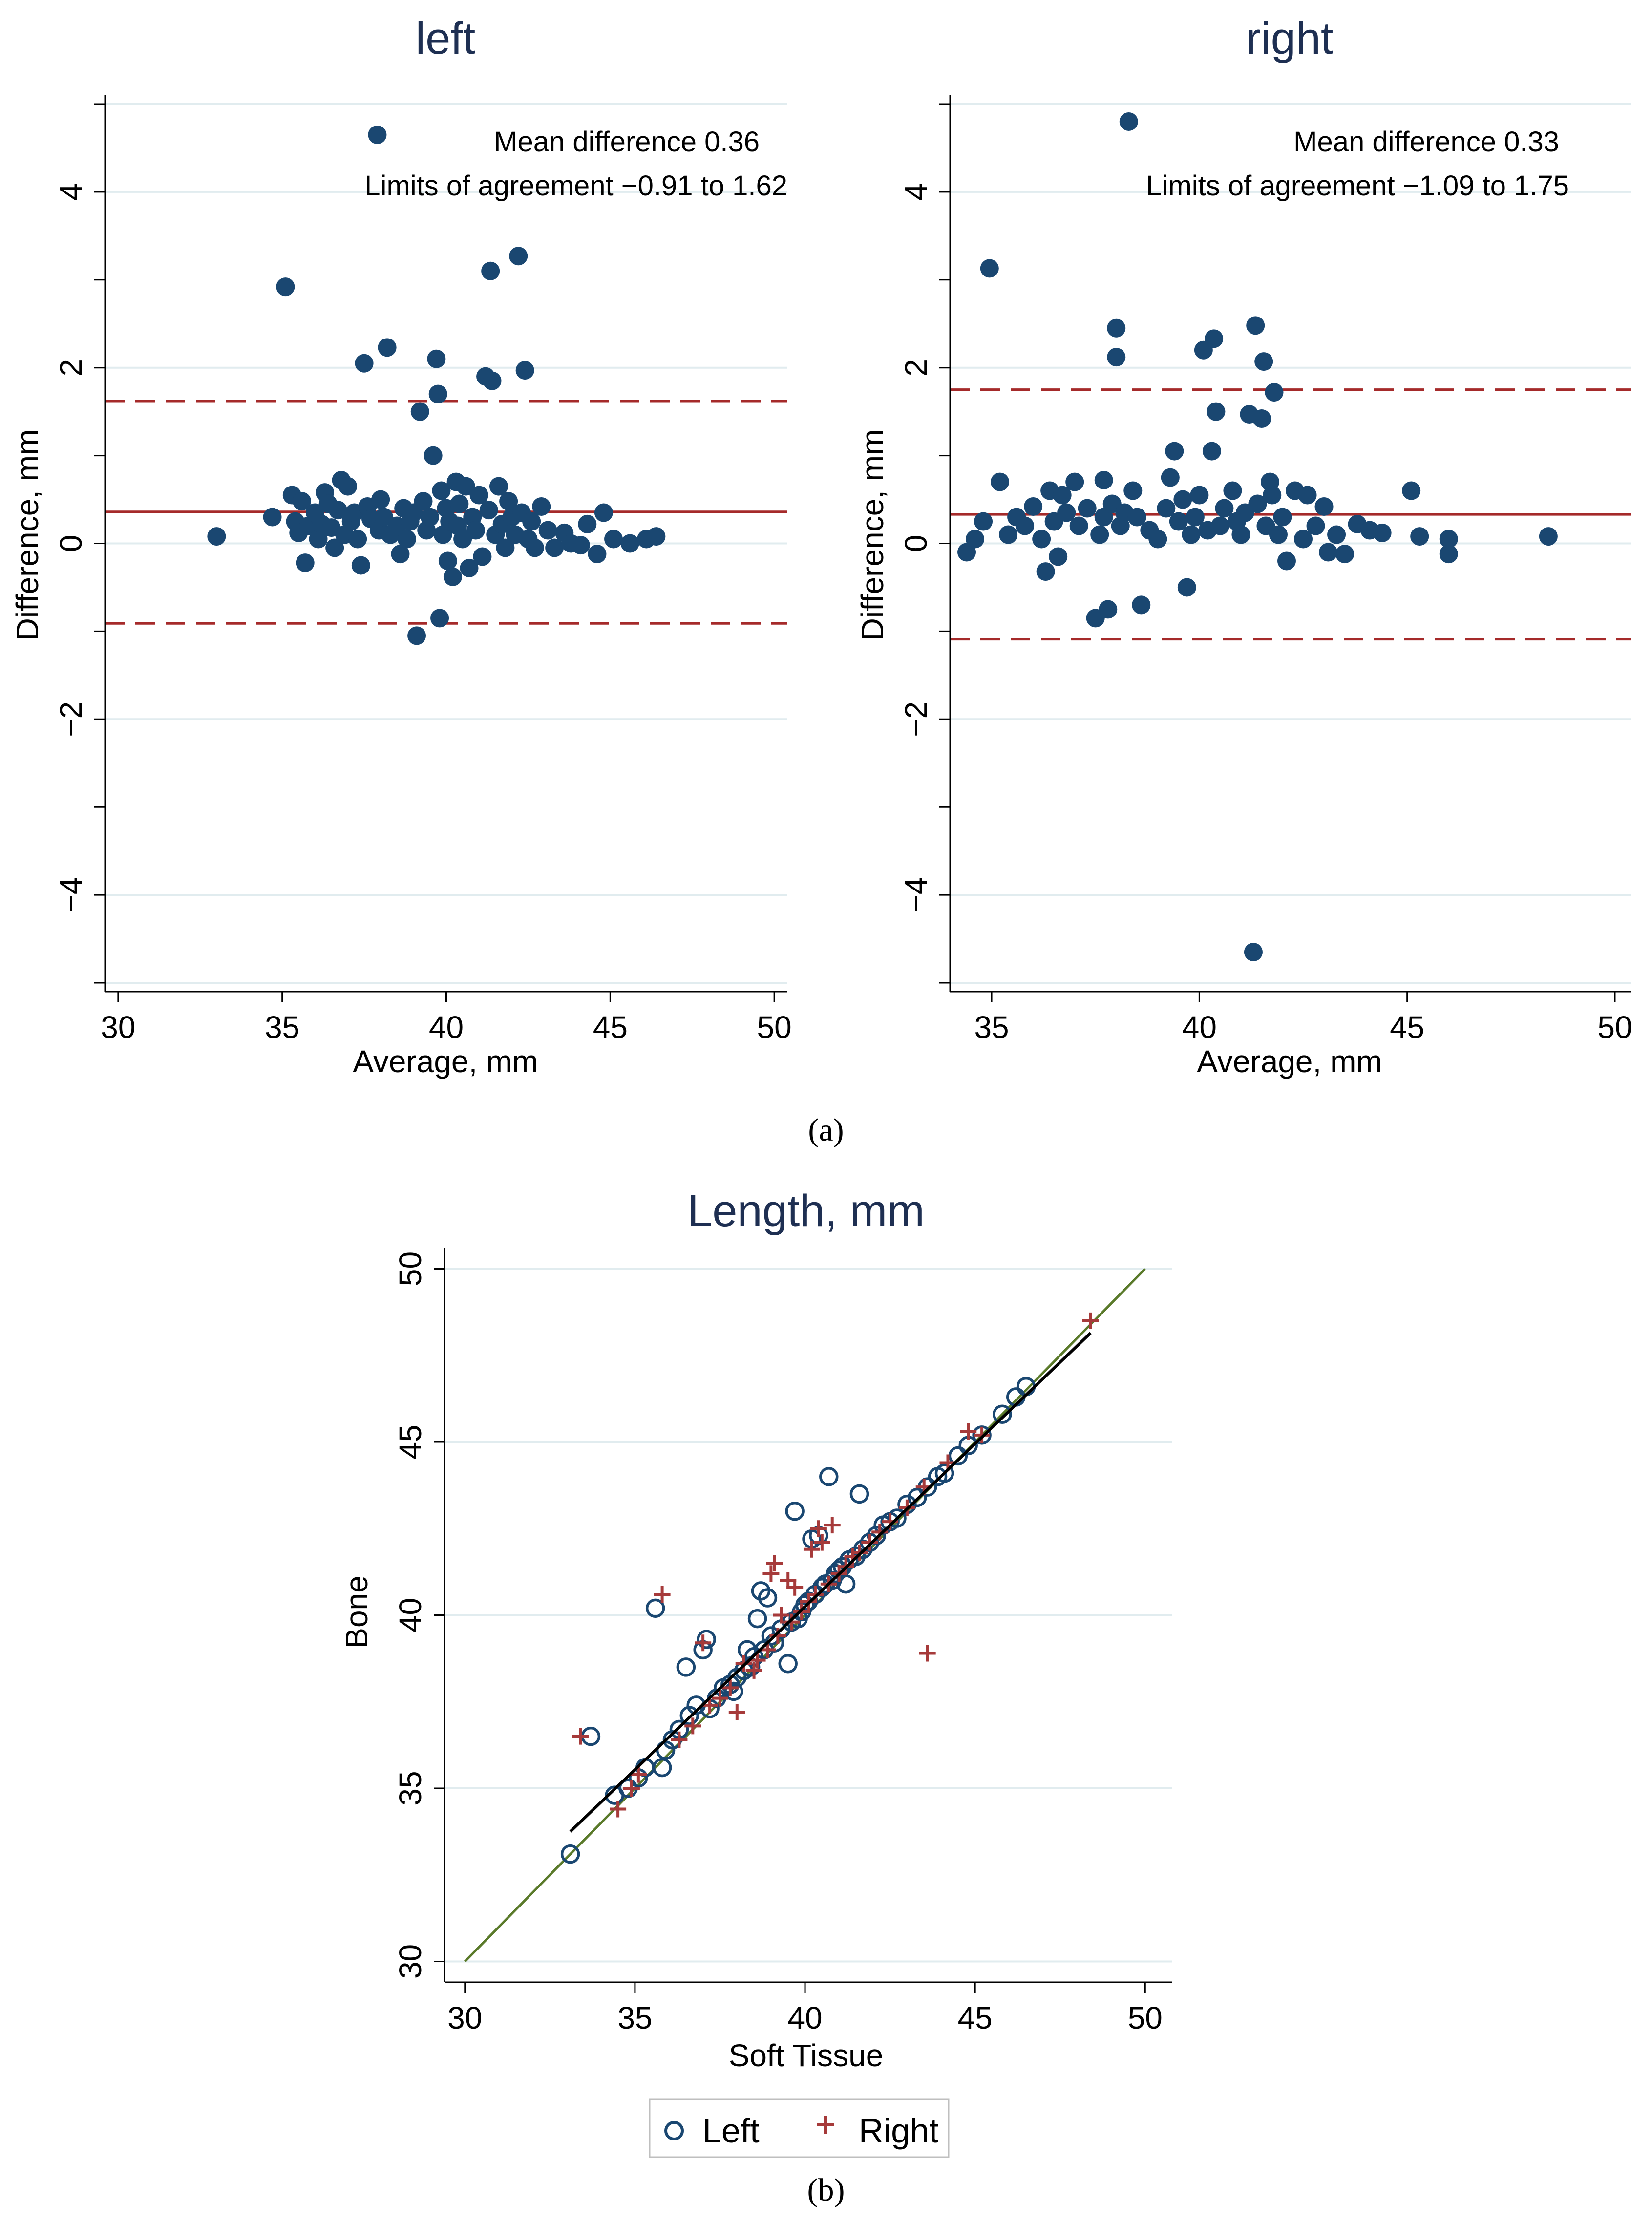 The height and width of the screenshot is (2225, 1652). I want to click on y-tick-label: 40, so click(410, 1615).